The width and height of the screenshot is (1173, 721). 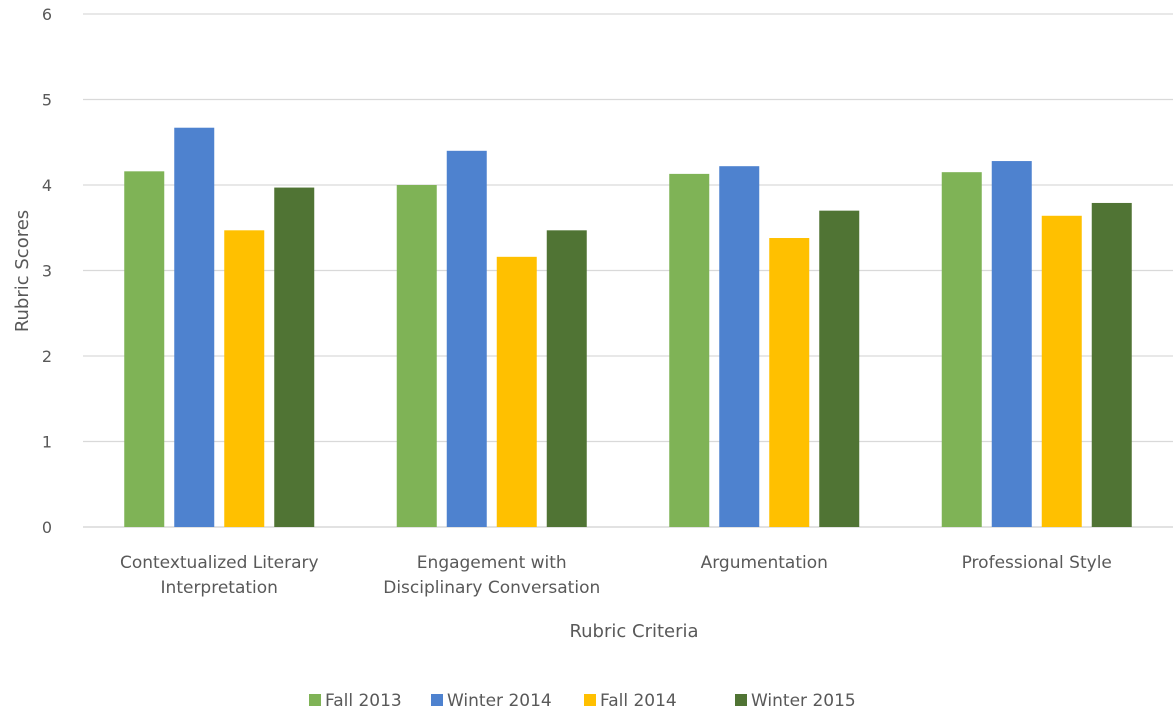 What do you see at coordinates (638, 701) in the screenshot?
I see `legend-label: Fall 2014` at bounding box center [638, 701].